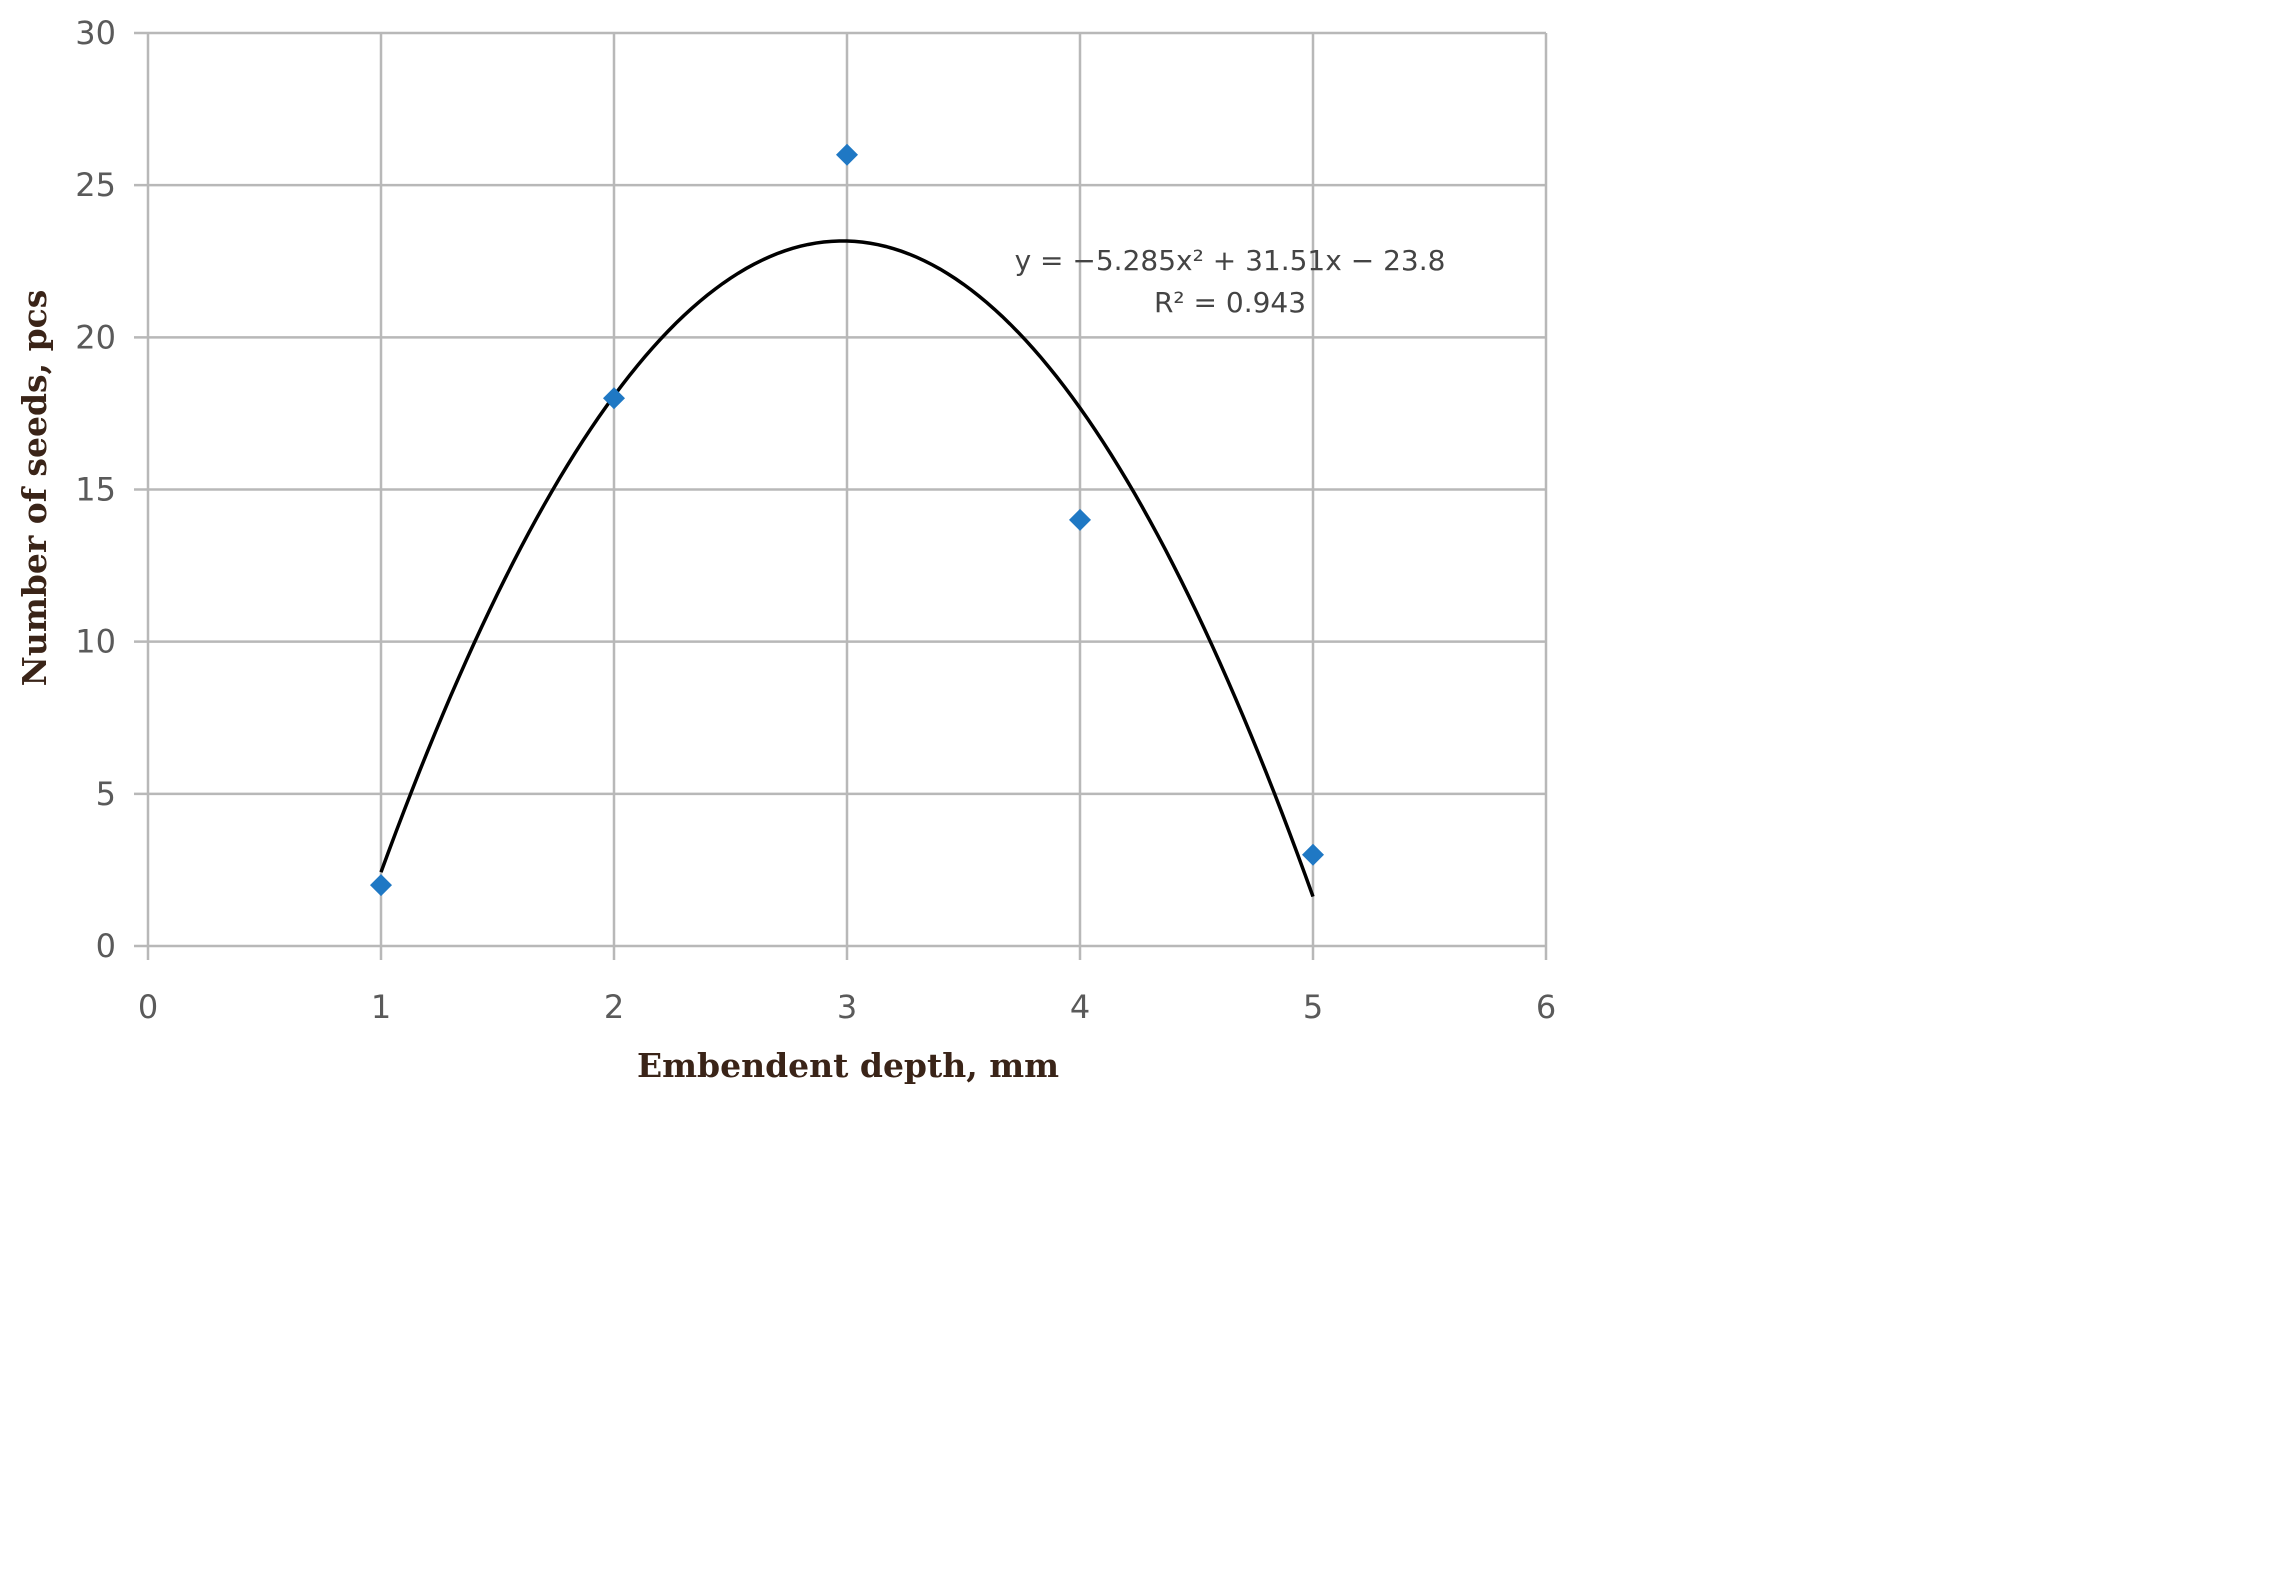 The width and height of the screenshot is (2272, 1595). I want to click on y-tick-label-2: 10, so click(95, 642).